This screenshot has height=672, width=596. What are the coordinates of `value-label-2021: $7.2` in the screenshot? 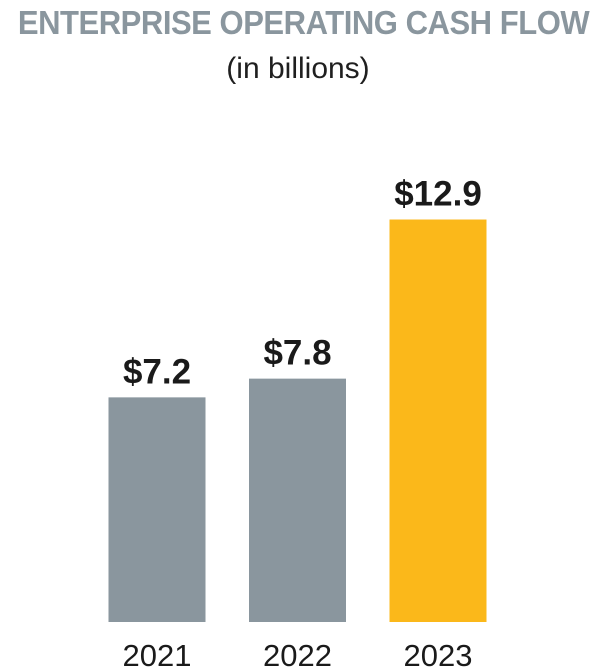 It's located at (157, 371).